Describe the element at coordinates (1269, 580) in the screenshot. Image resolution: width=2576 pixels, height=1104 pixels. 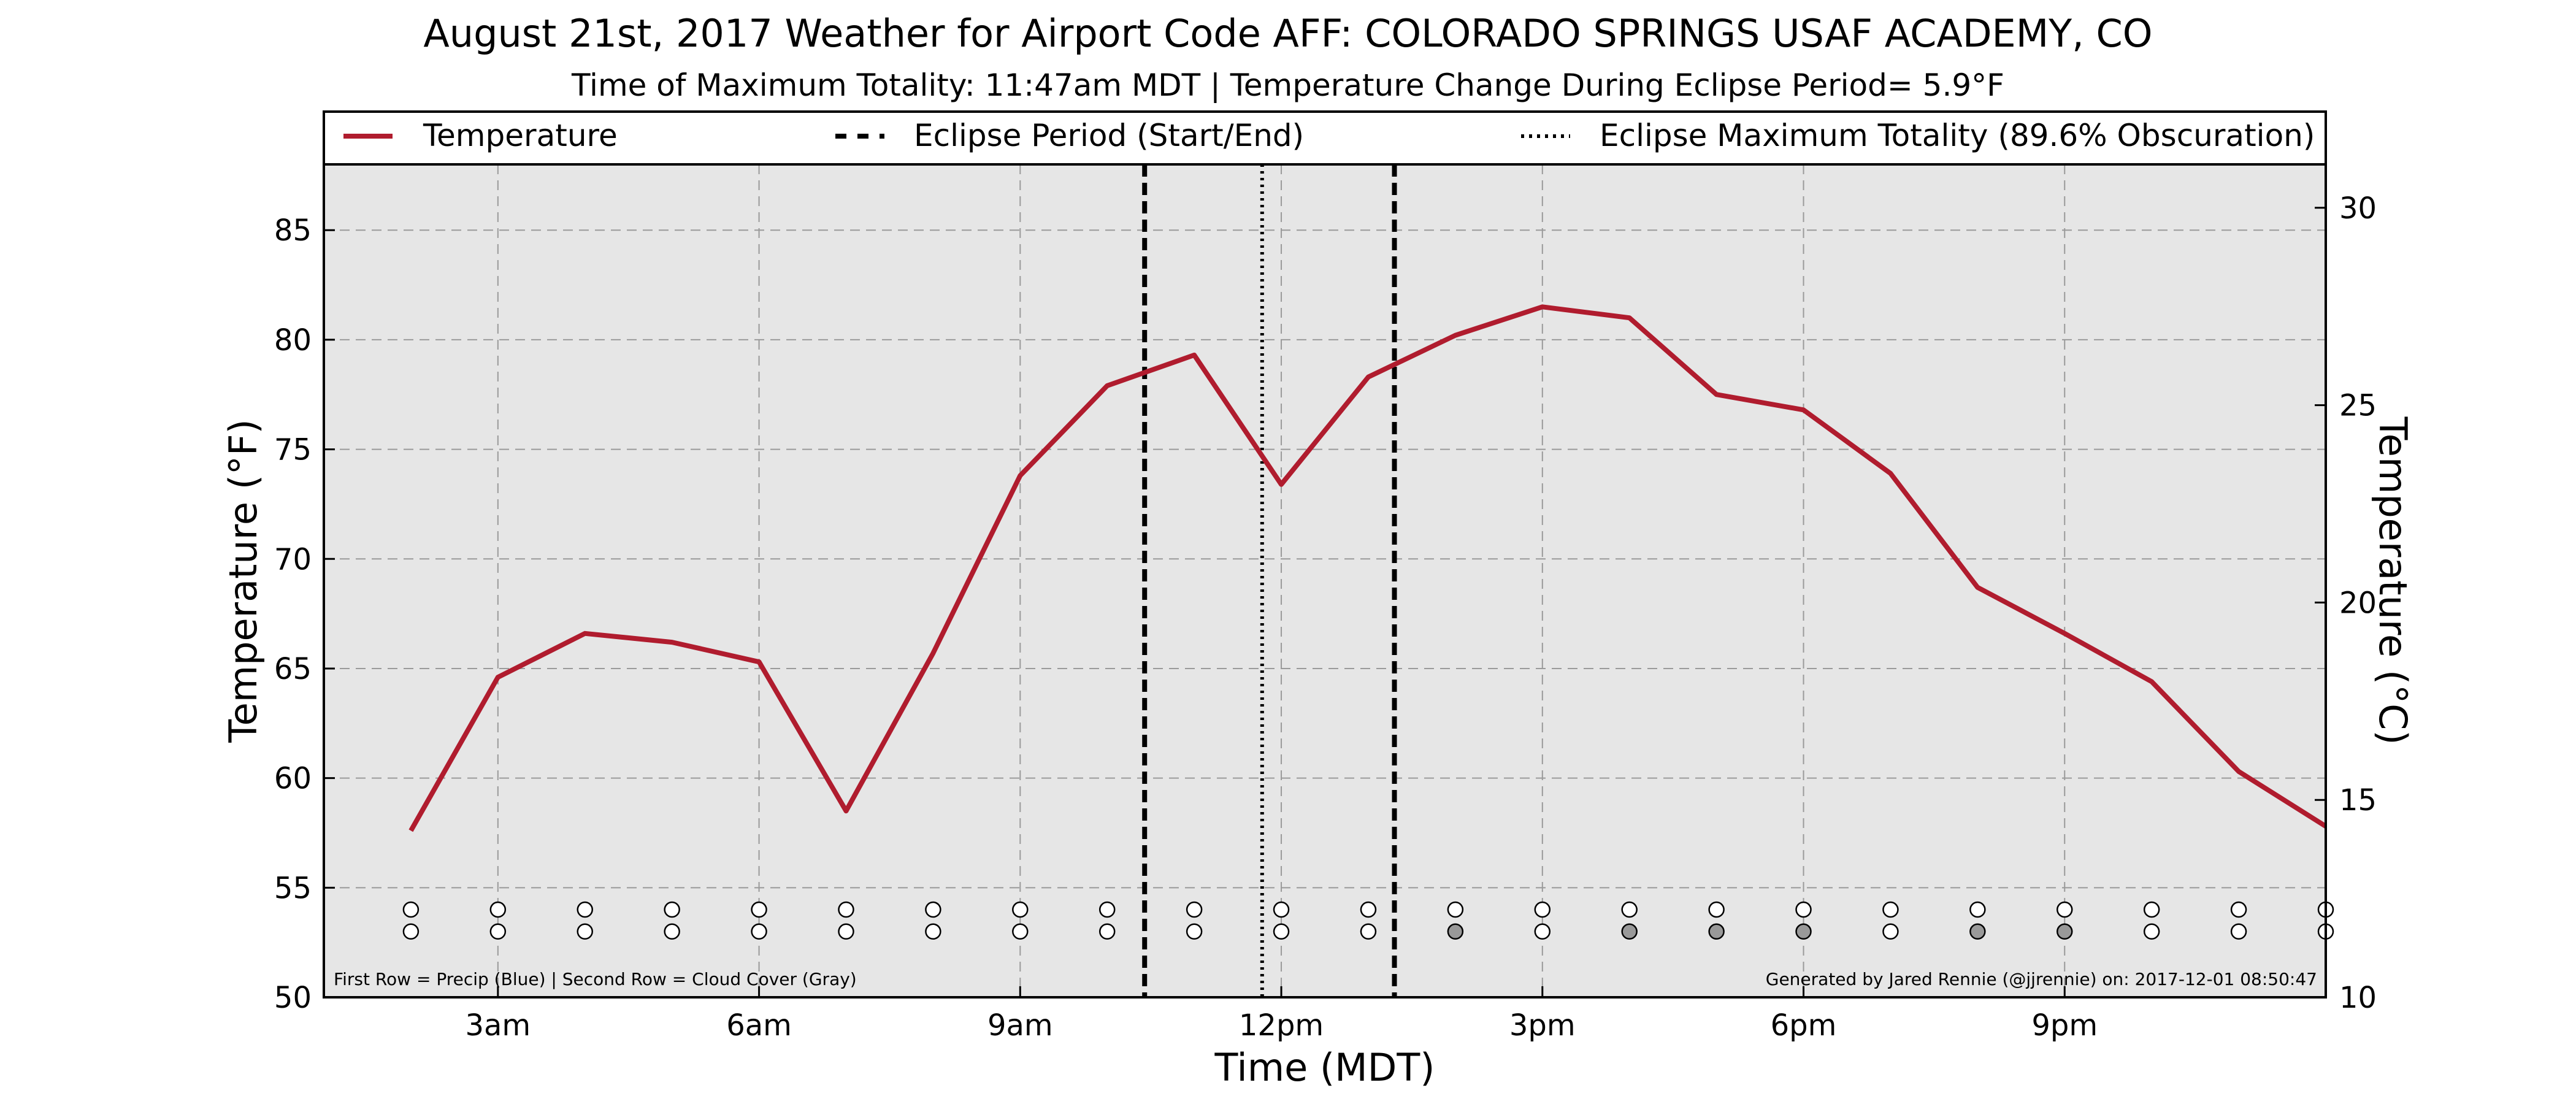
I see `eclipse-lines` at that location.